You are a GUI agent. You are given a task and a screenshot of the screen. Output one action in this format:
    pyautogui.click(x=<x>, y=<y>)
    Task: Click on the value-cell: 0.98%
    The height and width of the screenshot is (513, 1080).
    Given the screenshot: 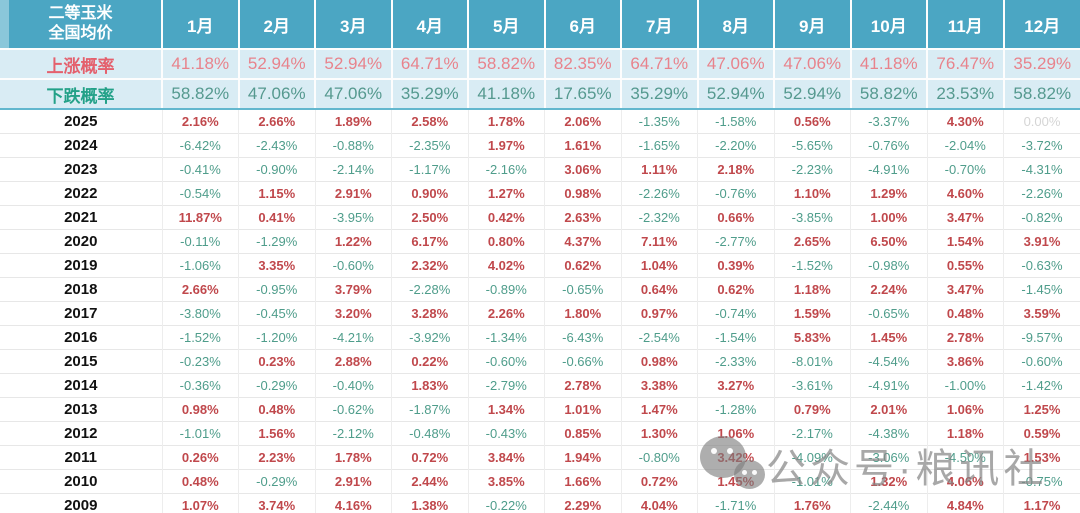 What is the action you would take?
    pyautogui.click(x=582, y=193)
    